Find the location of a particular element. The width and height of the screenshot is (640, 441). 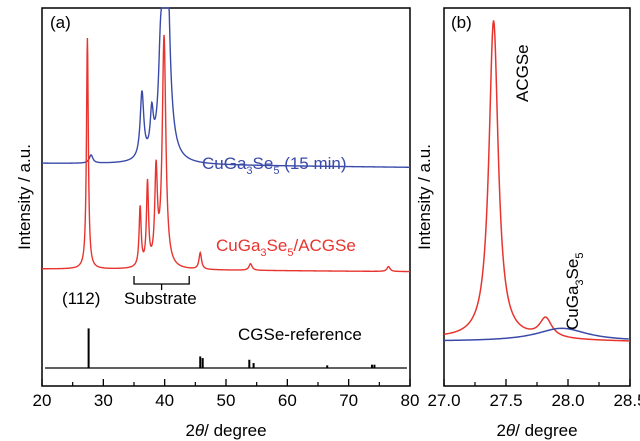

panel-a-x-axis-label: 2θ/ degree is located at coordinates (225, 430).